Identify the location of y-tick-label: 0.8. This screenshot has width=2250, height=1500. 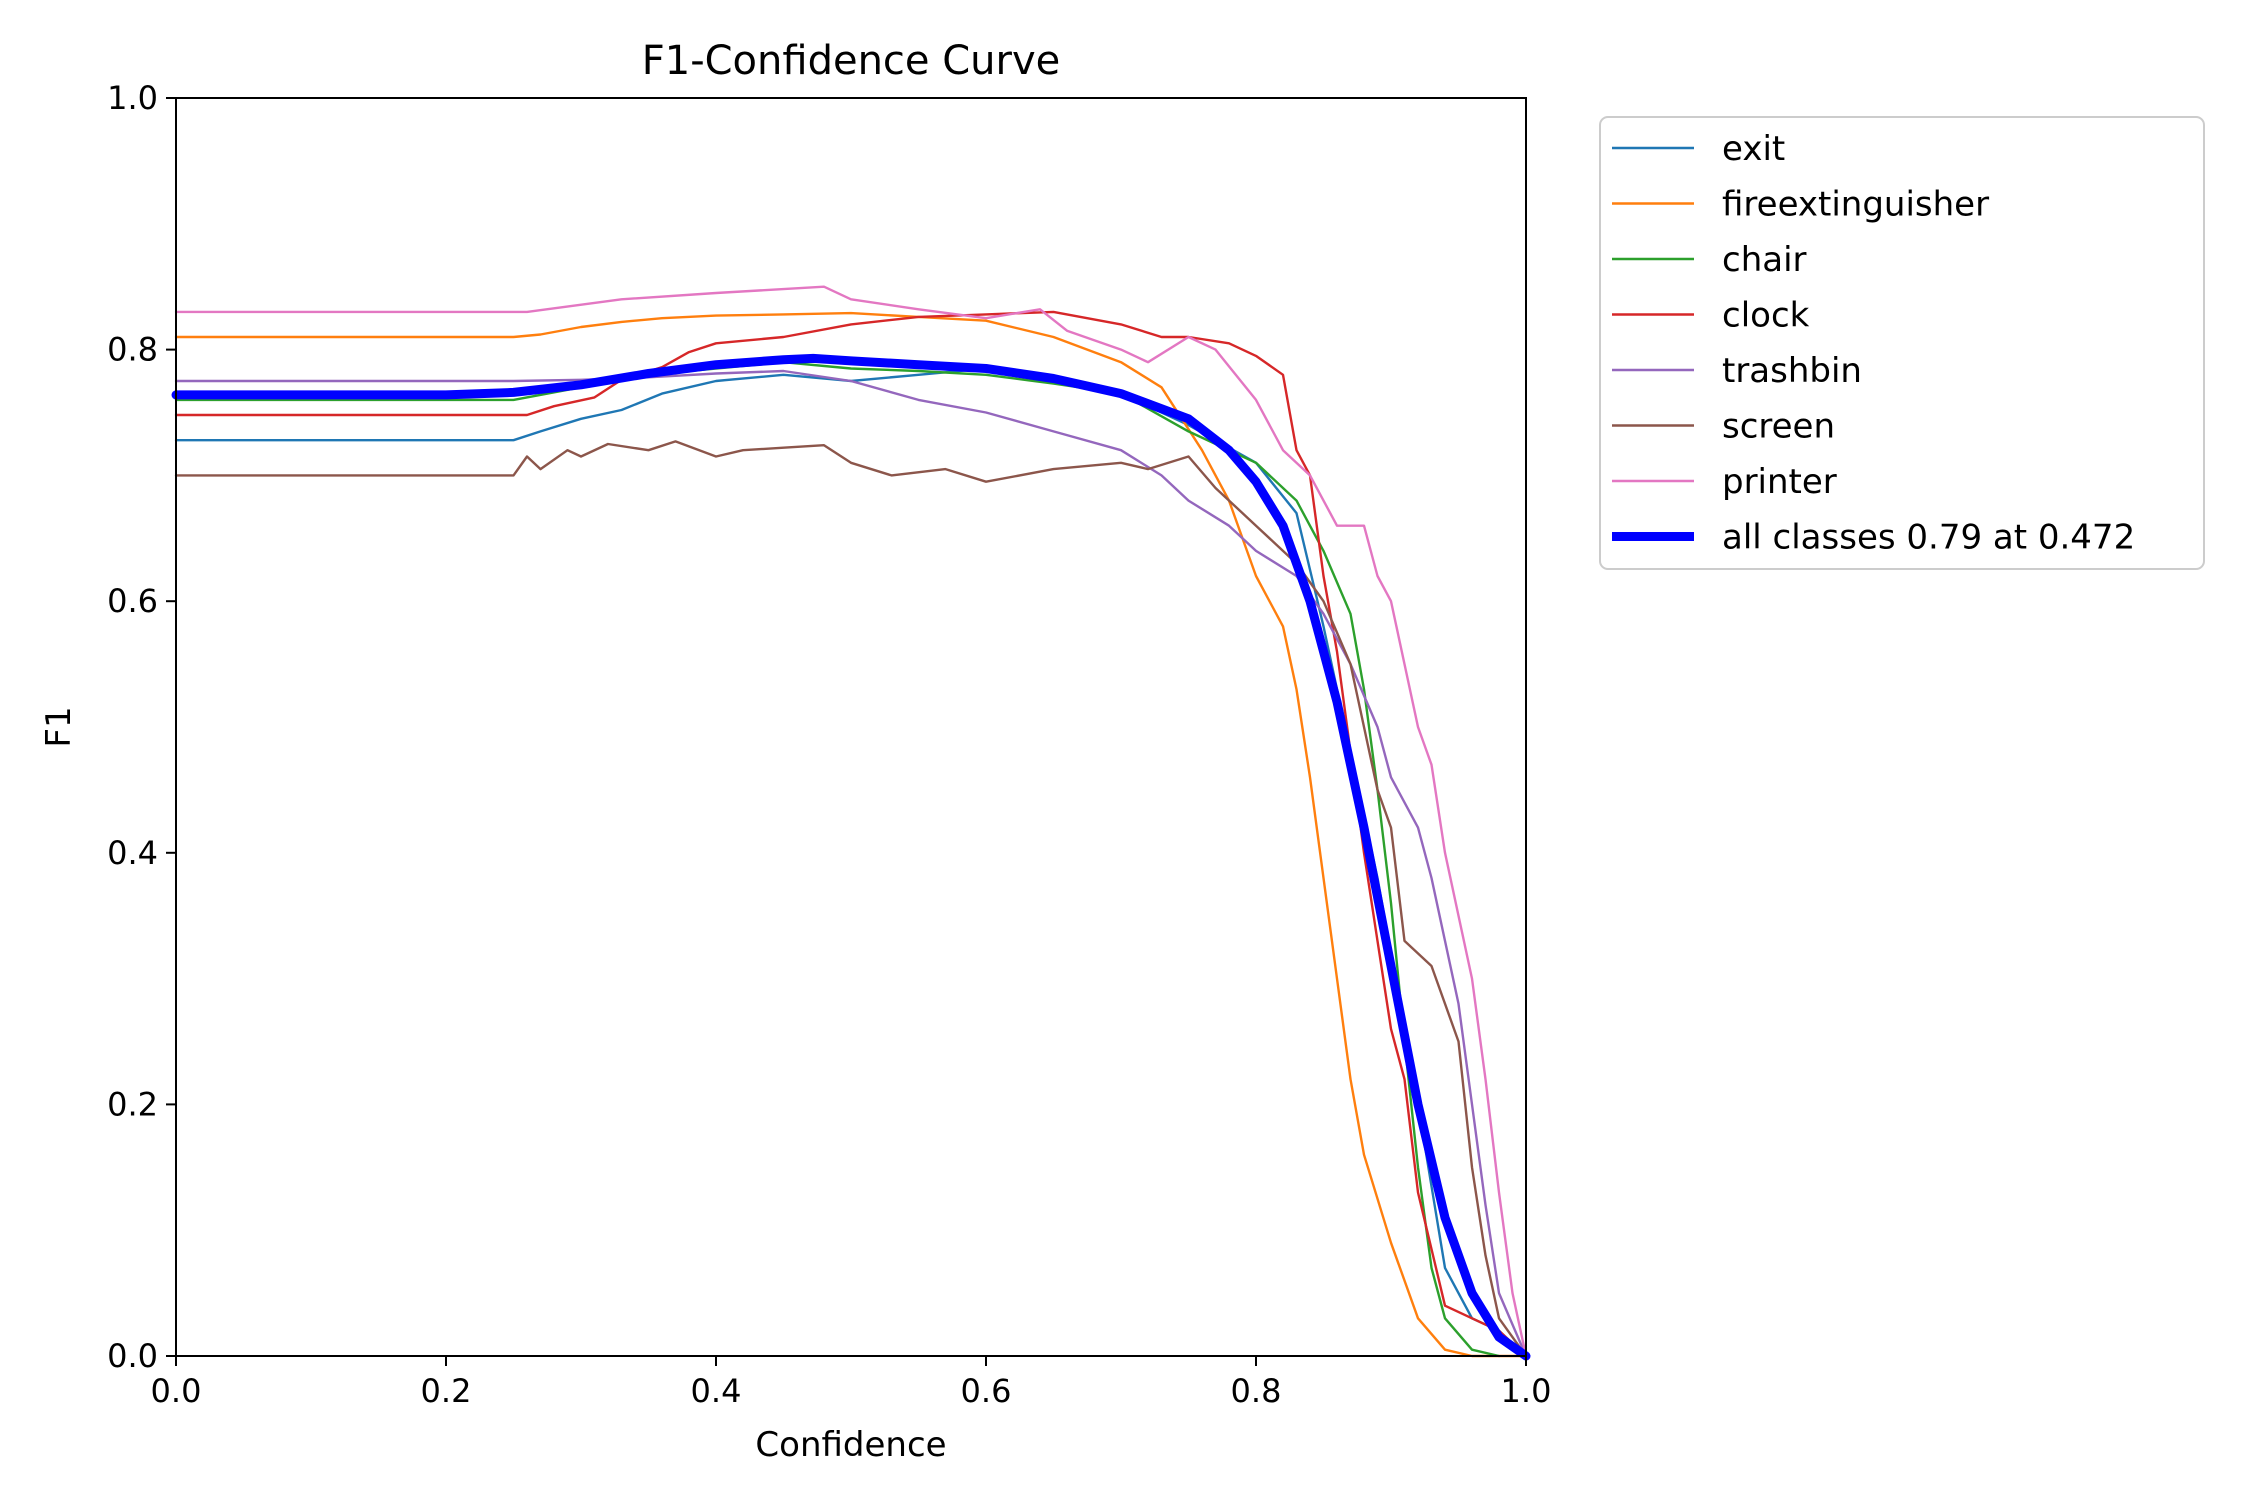
(132, 350).